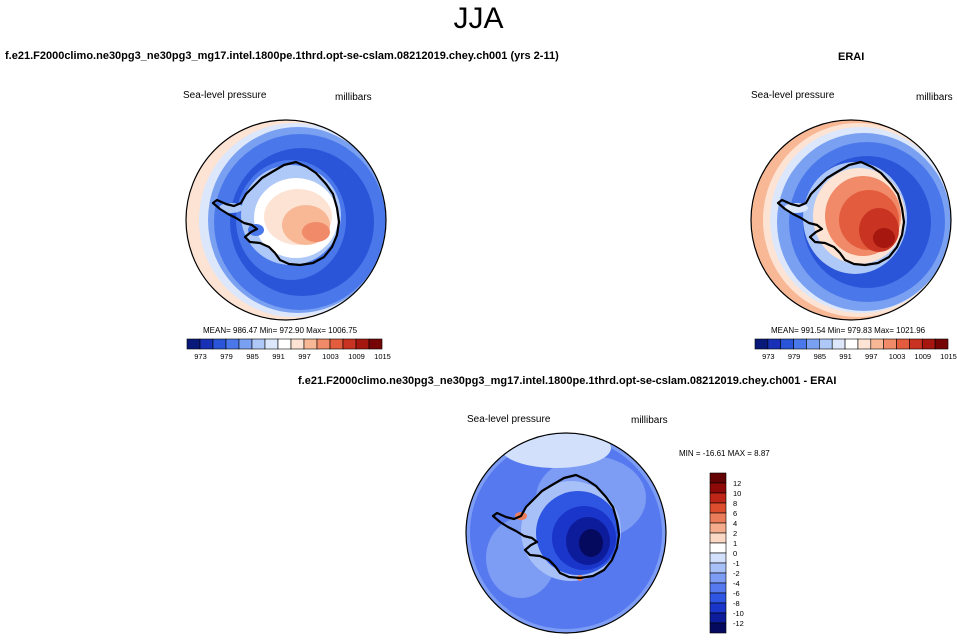 This screenshot has width=957, height=642. I want to click on panel-2-variable-label: Sea-level pressure, so click(793, 95).